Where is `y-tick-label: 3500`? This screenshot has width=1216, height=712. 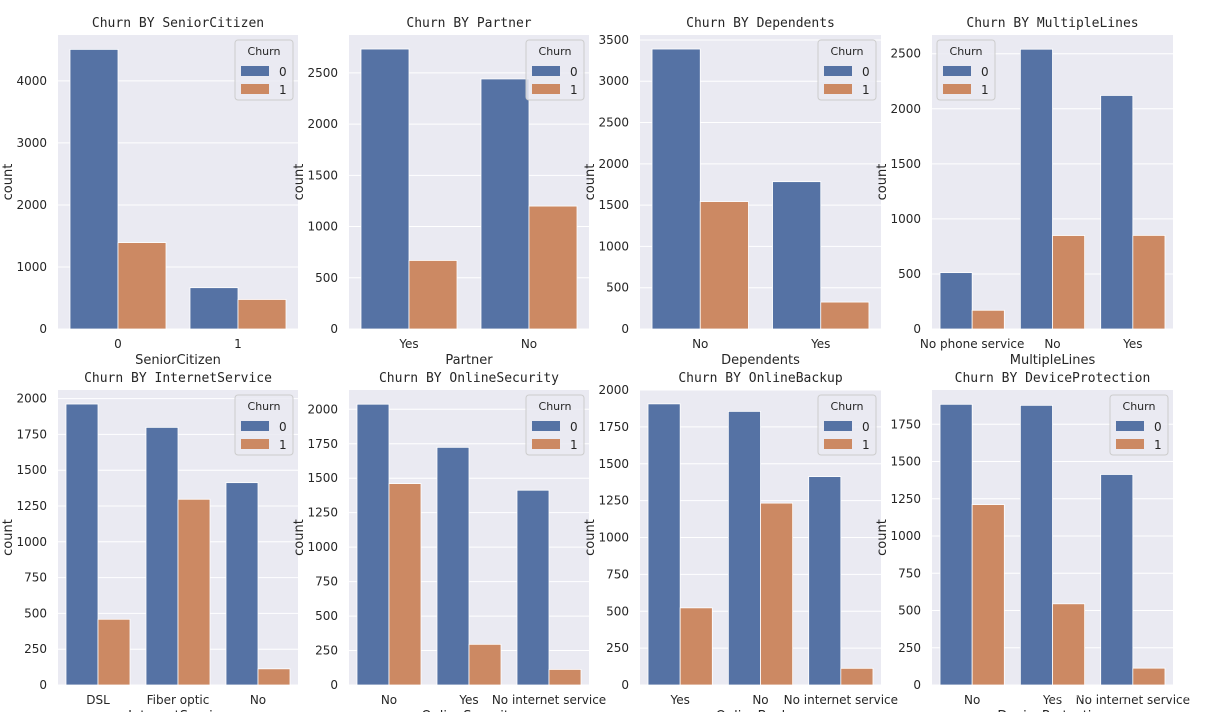
y-tick-label: 3500 is located at coordinates (613, 40).